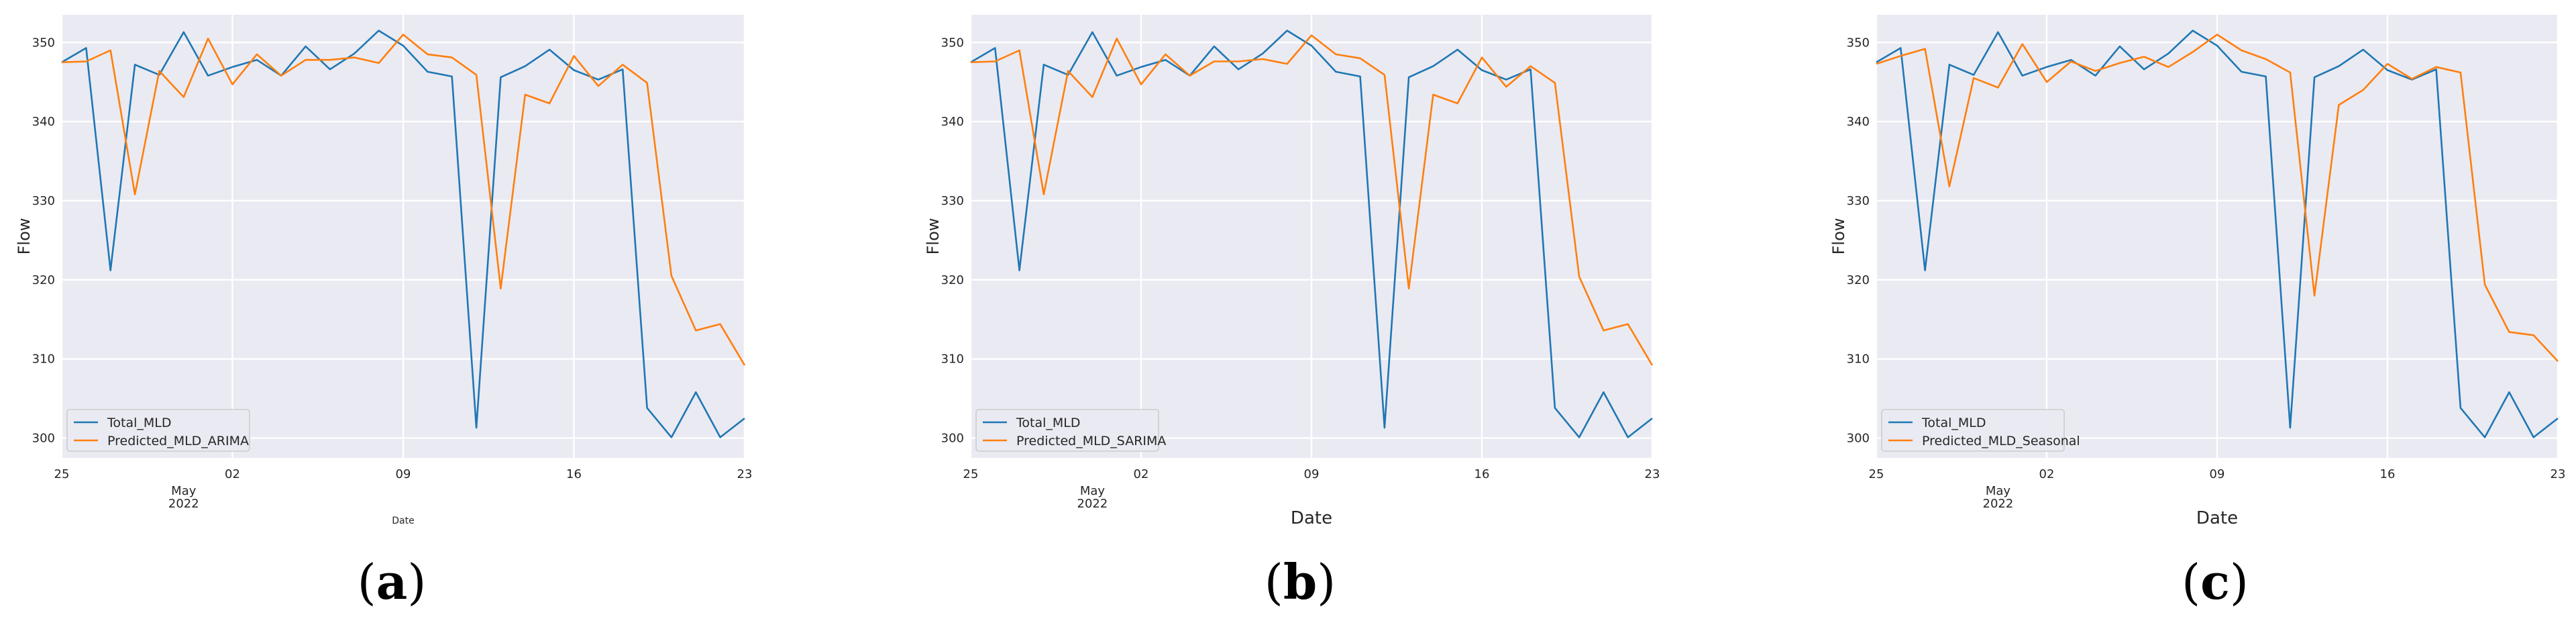  What do you see at coordinates (1048, 423) in the screenshot?
I see `legend-label-total-mld-b: Total_MLD` at bounding box center [1048, 423].